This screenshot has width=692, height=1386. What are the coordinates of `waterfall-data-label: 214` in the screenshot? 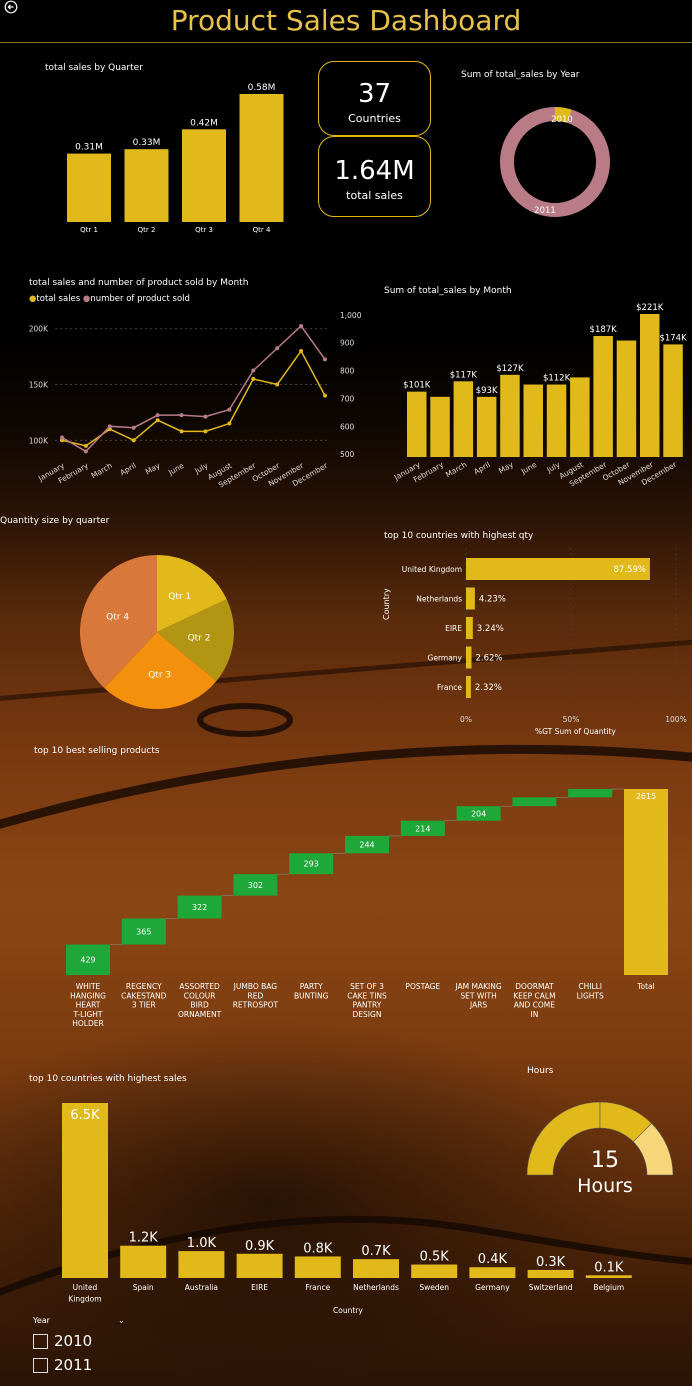 It's located at (422, 828).